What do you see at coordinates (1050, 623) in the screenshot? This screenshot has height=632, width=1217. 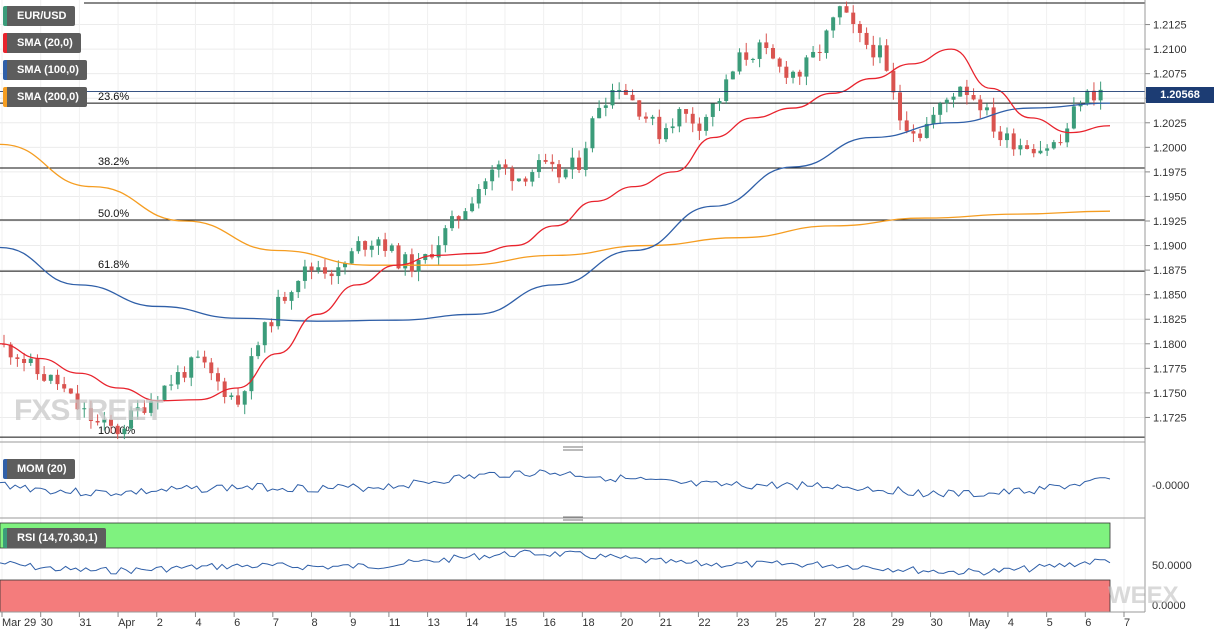 I see `x-tick-label: 5` at bounding box center [1050, 623].